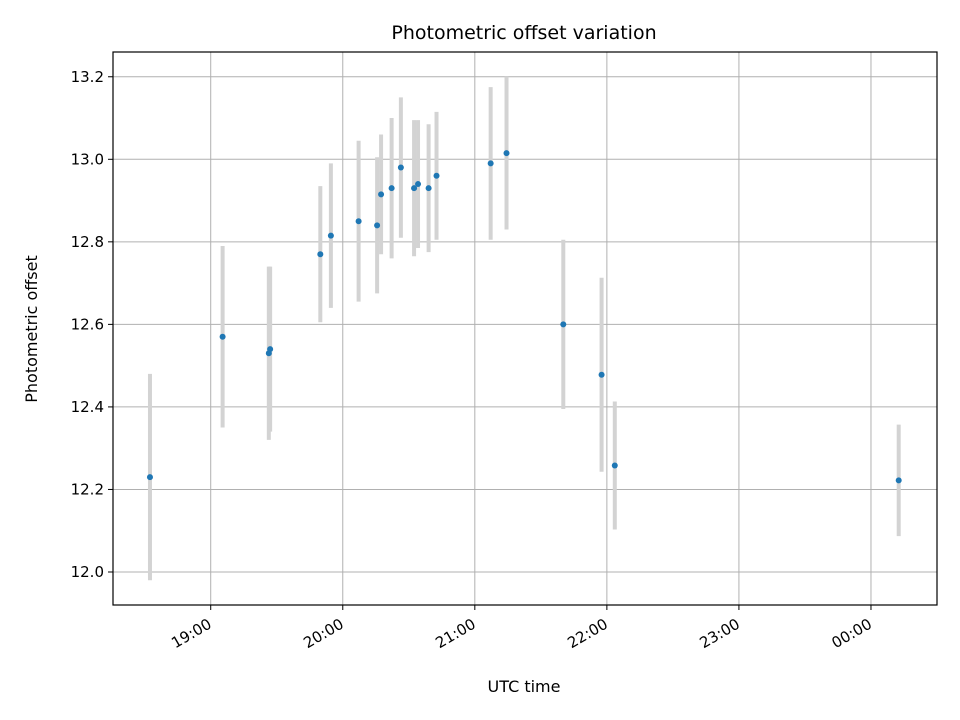 This screenshot has height=720, width=960. What do you see at coordinates (323, 633) in the screenshot?
I see `x-tick-label: 20:00` at bounding box center [323, 633].